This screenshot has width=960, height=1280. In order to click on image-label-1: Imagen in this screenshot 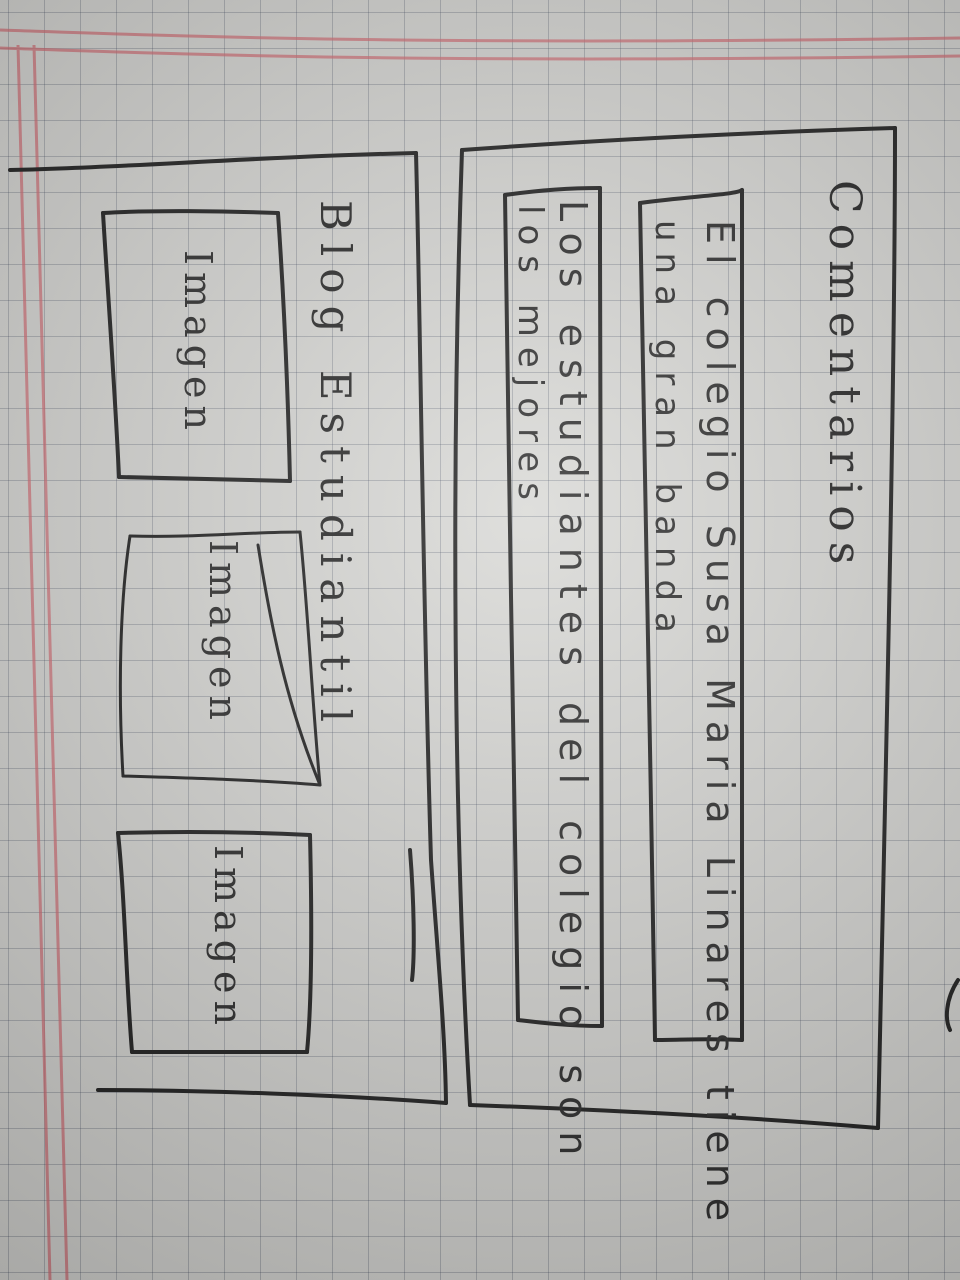, I will do `click(198, 343)`.